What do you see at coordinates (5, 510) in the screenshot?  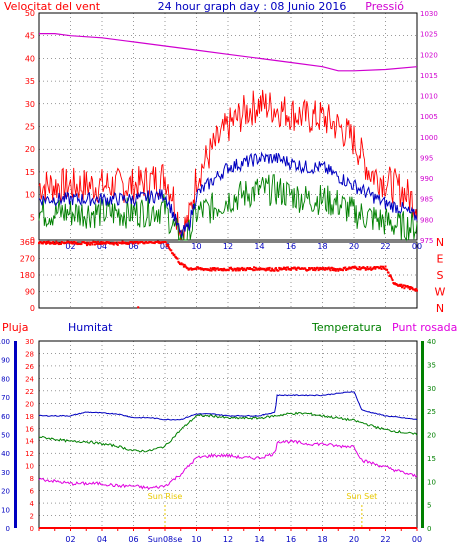 I see `humidity-y-tick: 10` at bounding box center [5, 510].